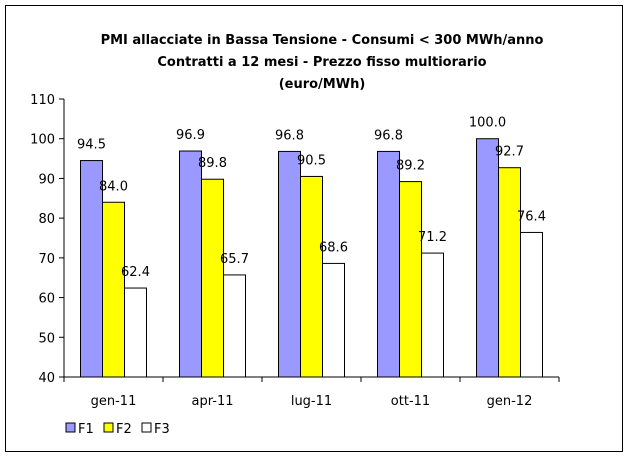 The width and height of the screenshot is (629, 461). I want to click on data-label-f2: 89.2, so click(410, 166).